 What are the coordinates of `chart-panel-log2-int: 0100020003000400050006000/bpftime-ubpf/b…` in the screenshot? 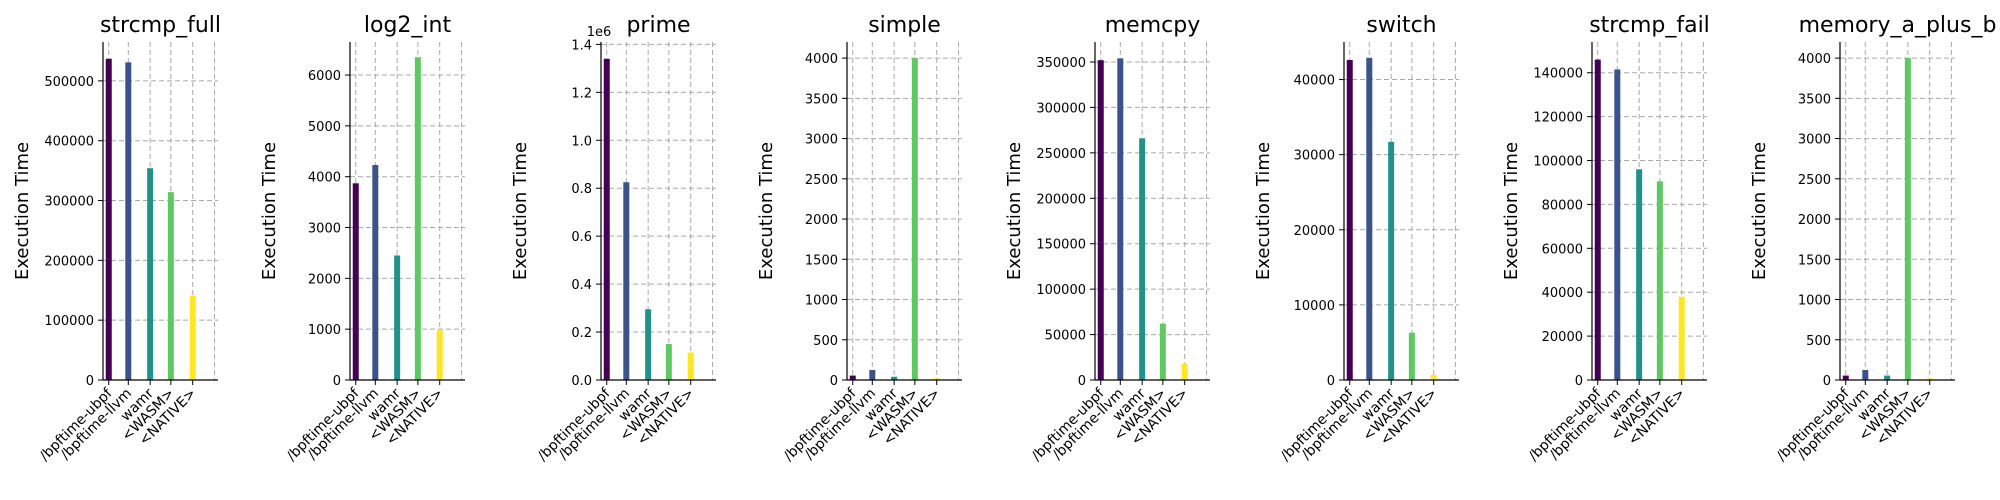 It's located at (362, 238).